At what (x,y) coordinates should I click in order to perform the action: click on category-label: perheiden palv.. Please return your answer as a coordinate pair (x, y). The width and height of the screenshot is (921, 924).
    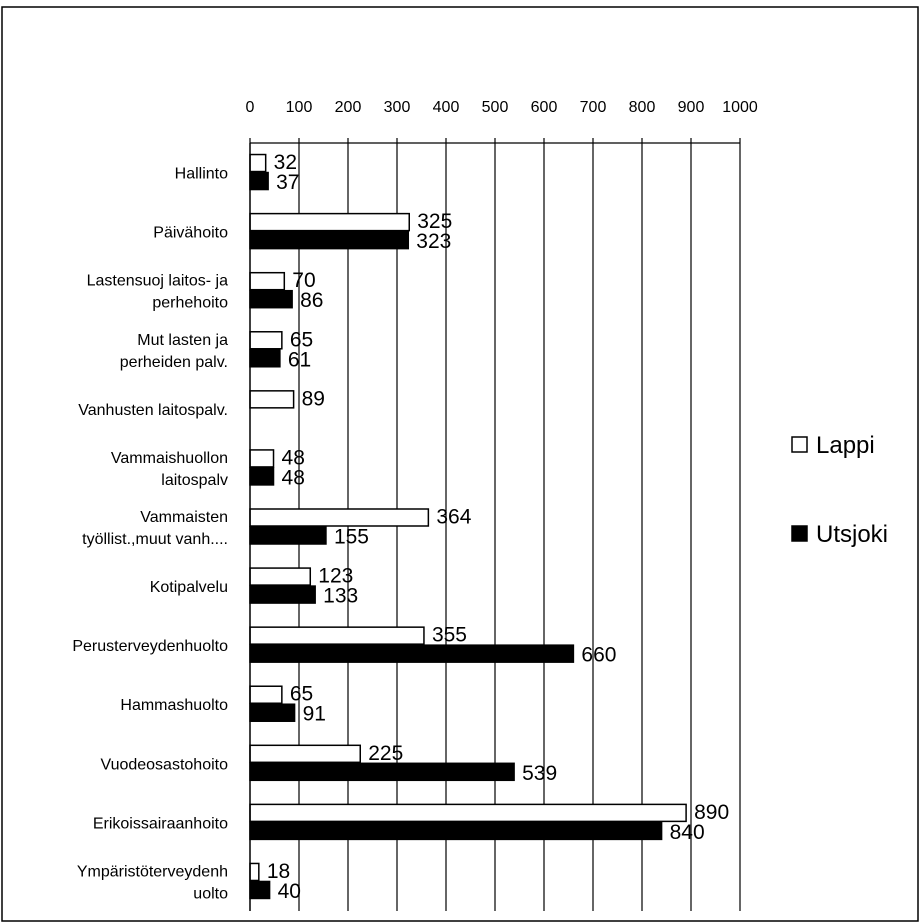
    Looking at the image, I should click on (174, 362).